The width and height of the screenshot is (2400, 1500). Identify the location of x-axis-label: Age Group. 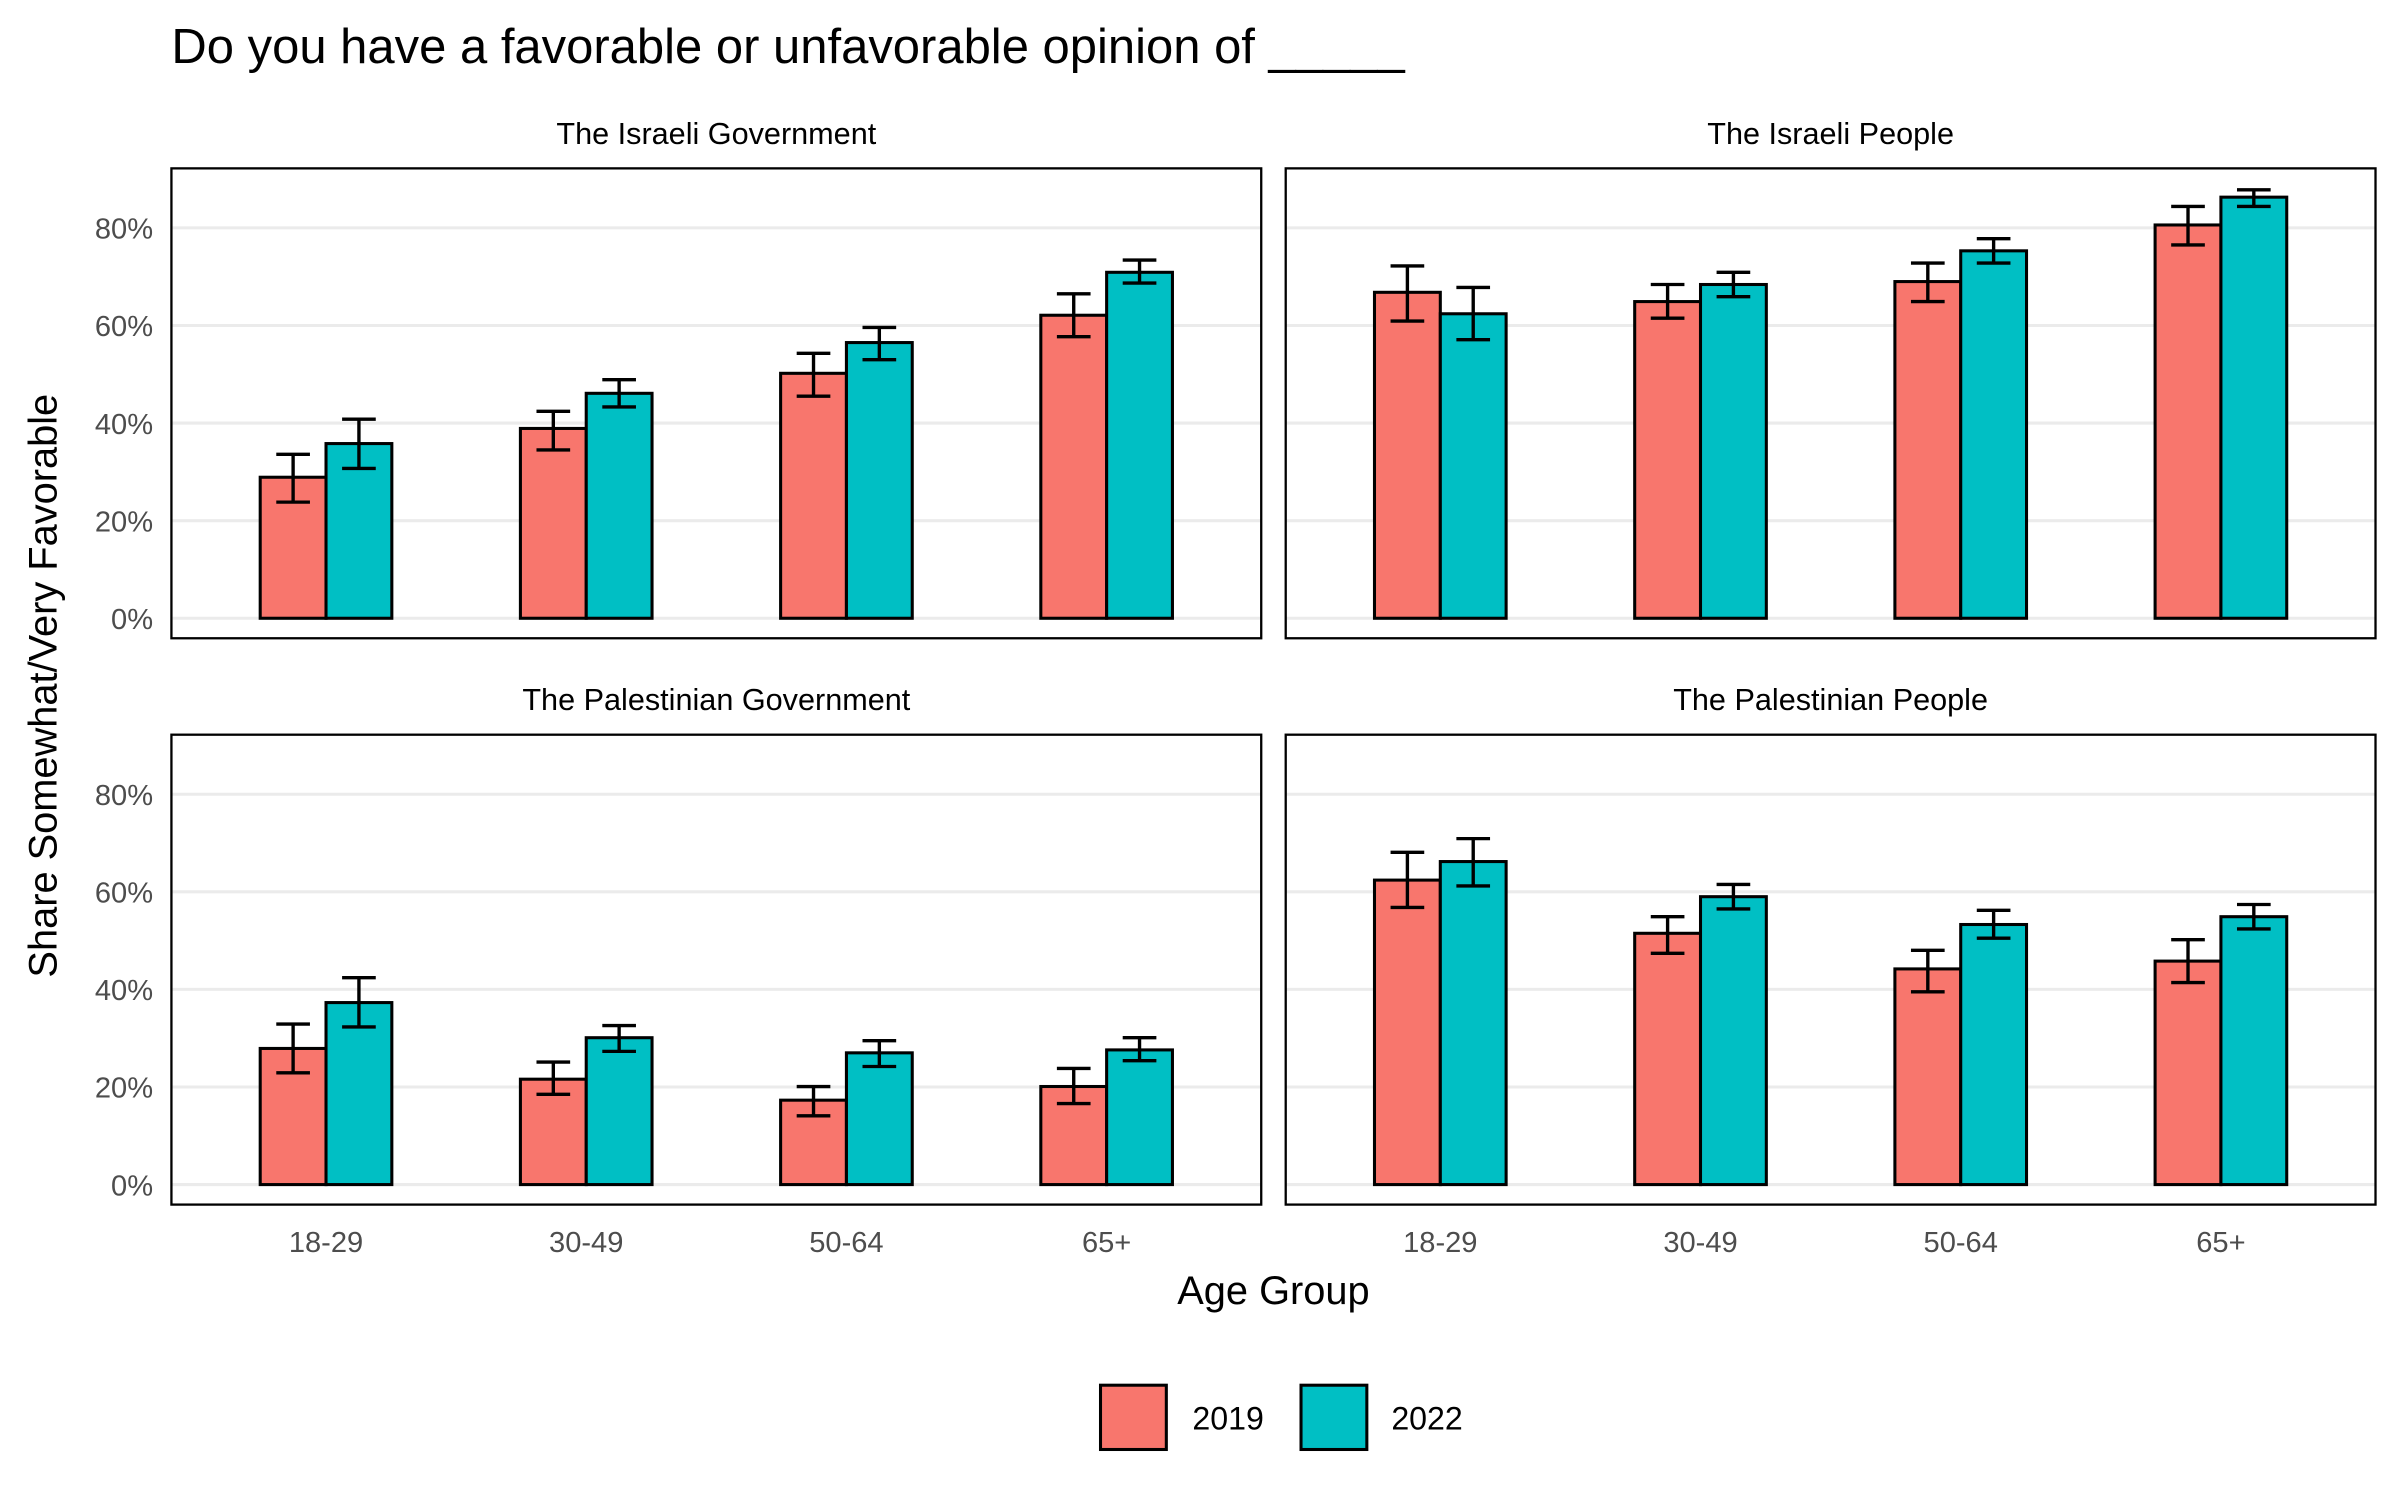
(1273, 1291).